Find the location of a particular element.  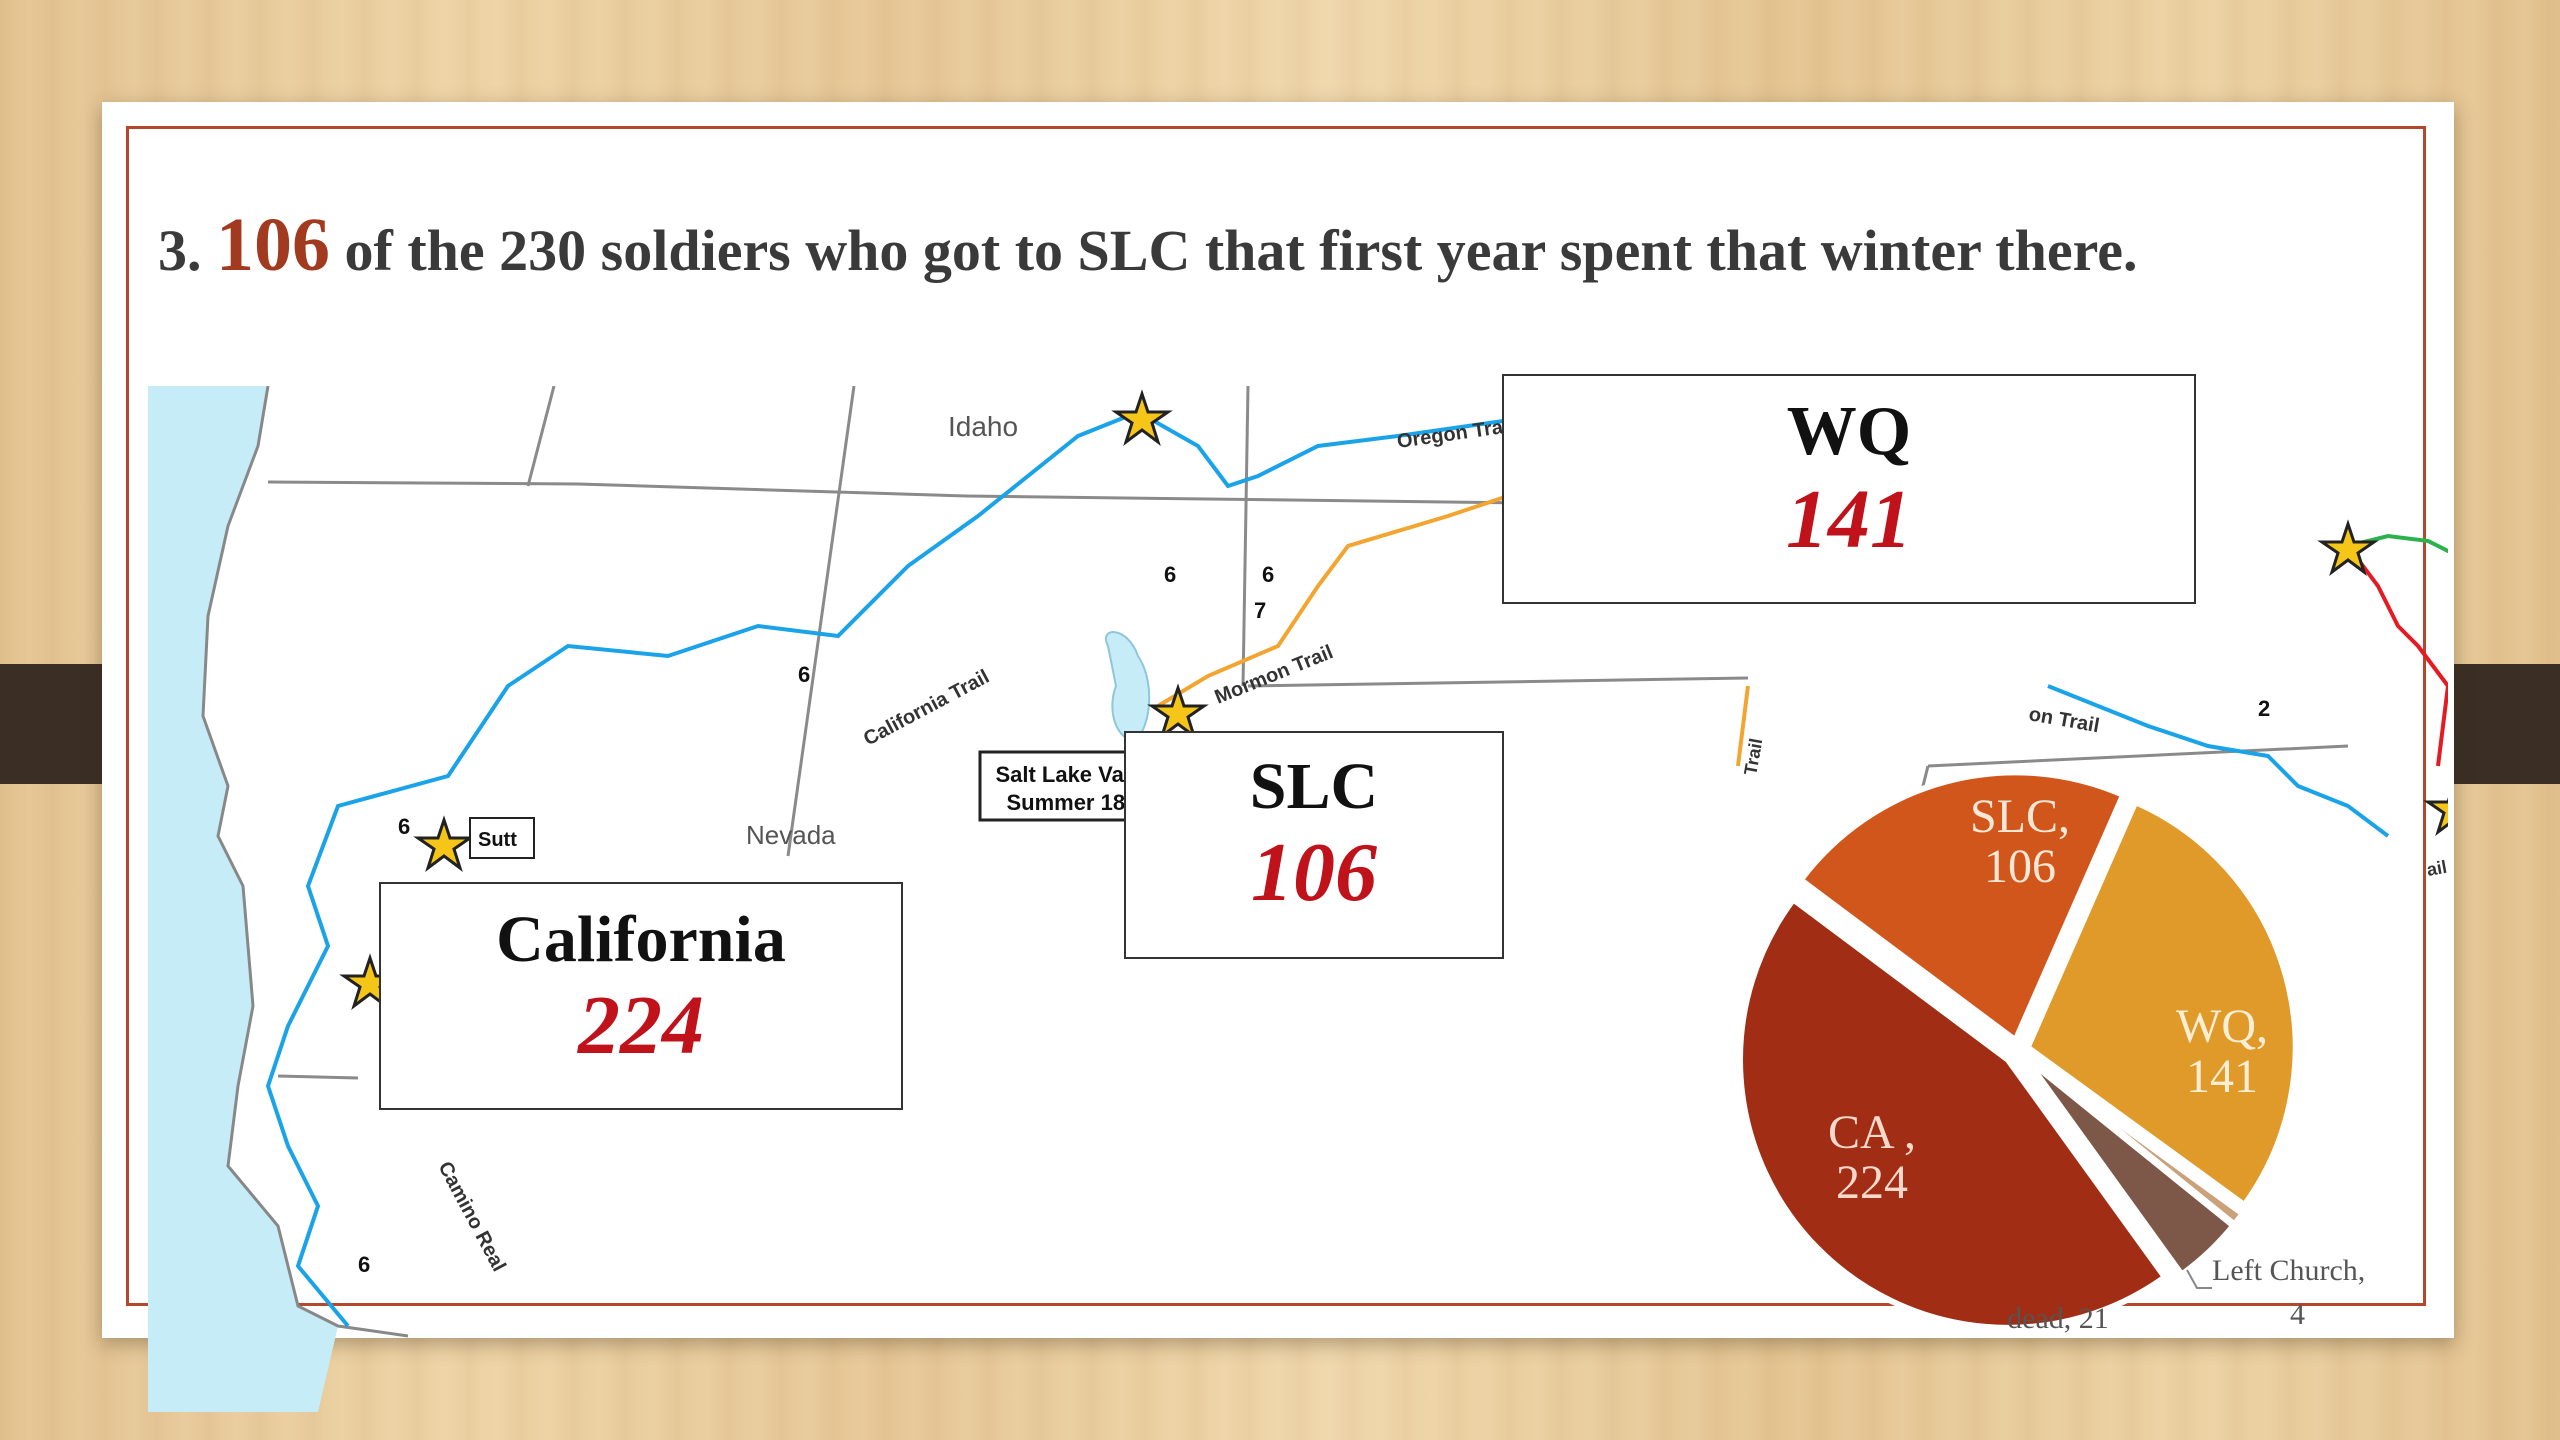

sutter-callout-box is located at coordinates (502, 838).